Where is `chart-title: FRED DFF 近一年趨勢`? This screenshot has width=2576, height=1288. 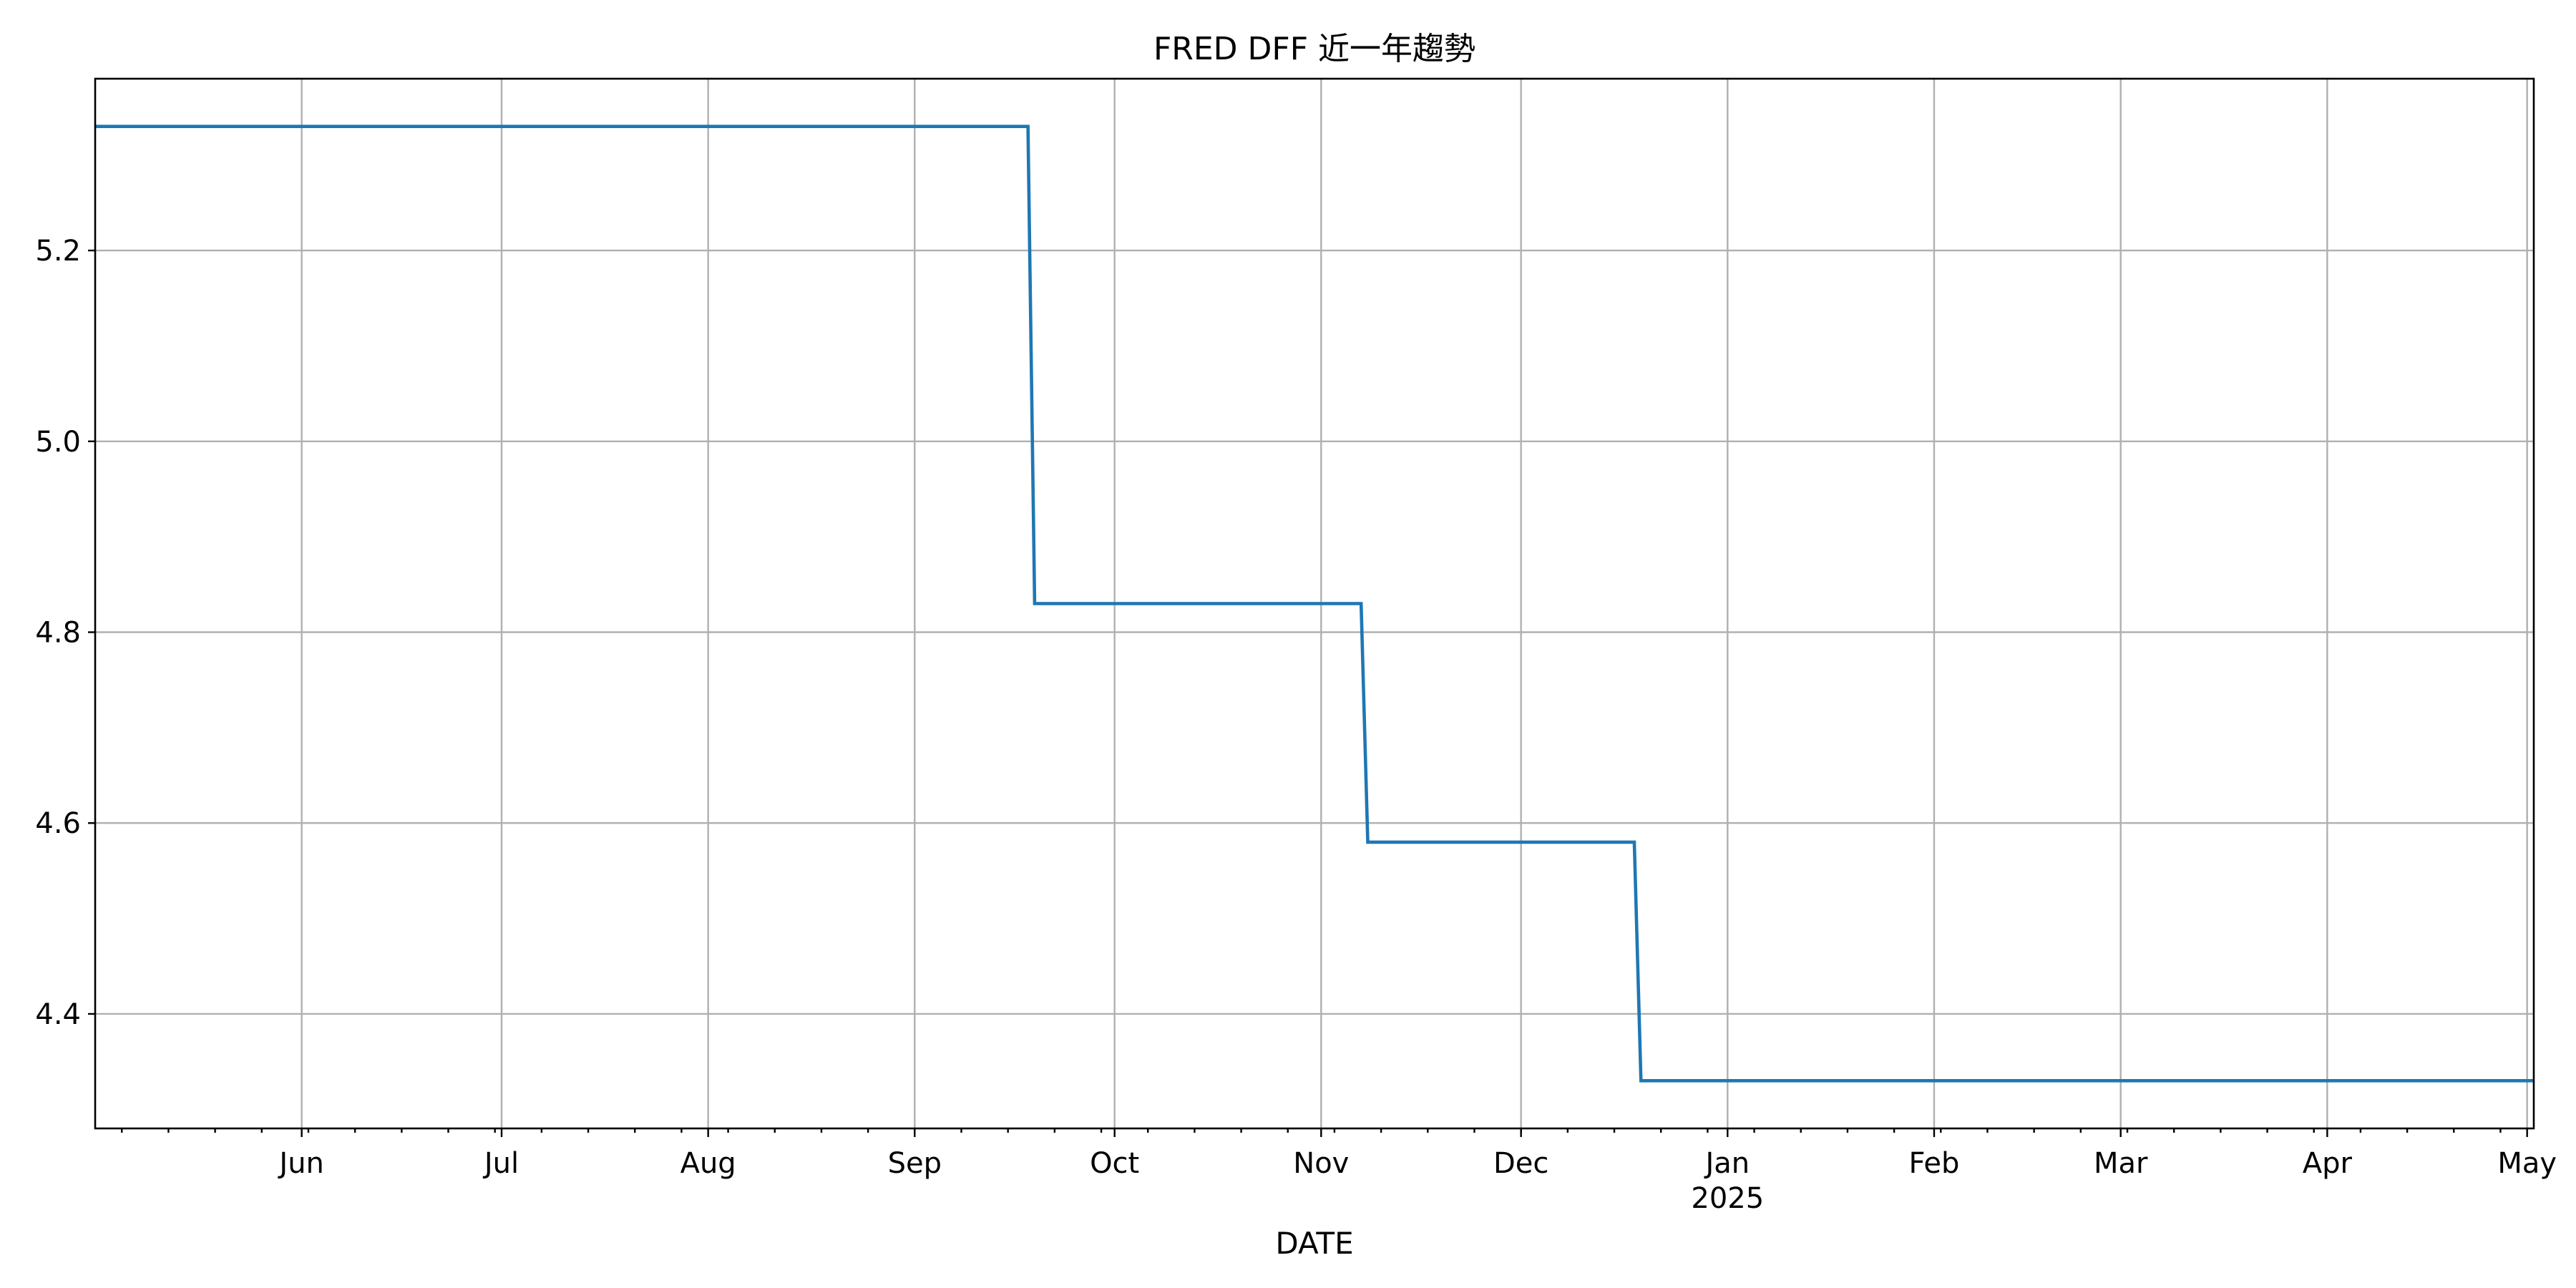 chart-title: FRED DFF 近一年趨勢 is located at coordinates (1314, 49).